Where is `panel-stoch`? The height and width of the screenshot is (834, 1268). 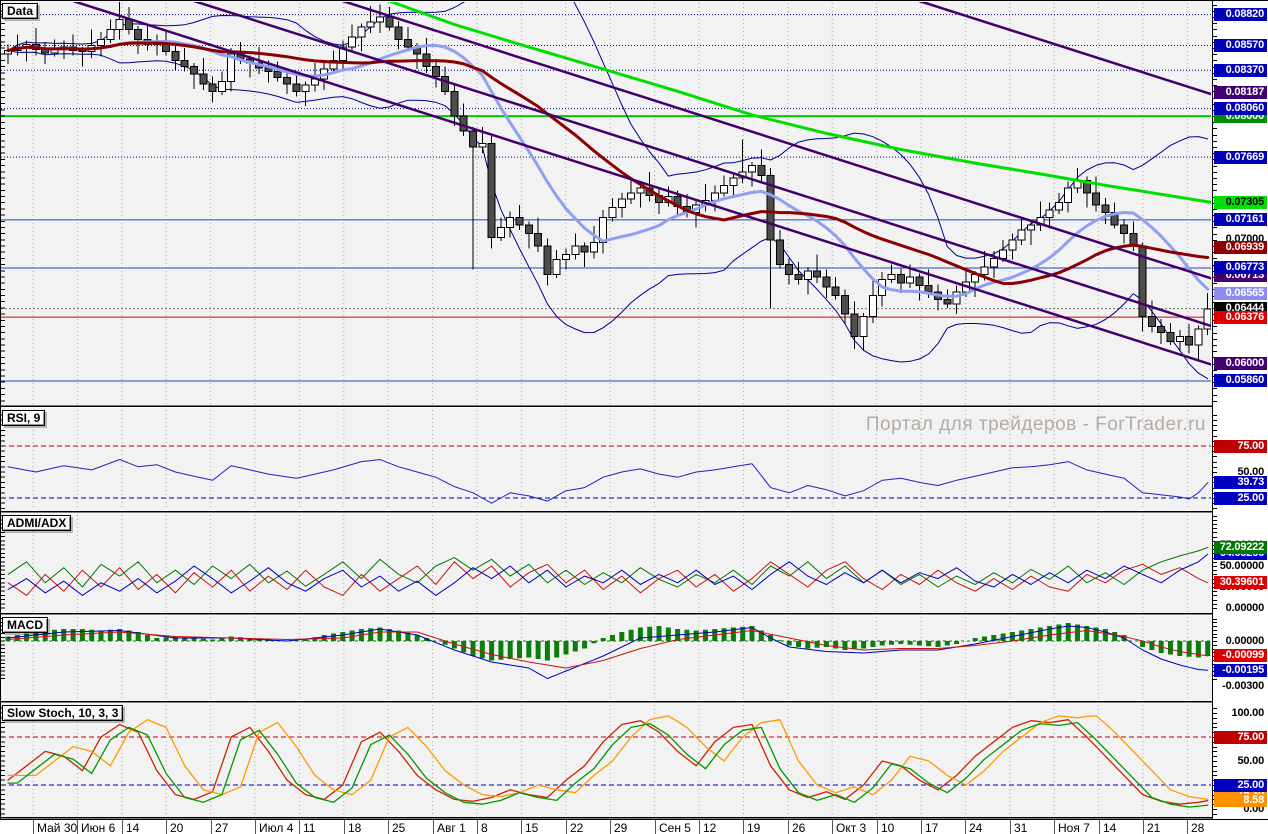 panel-stoch is located at coordinates (606, 760).